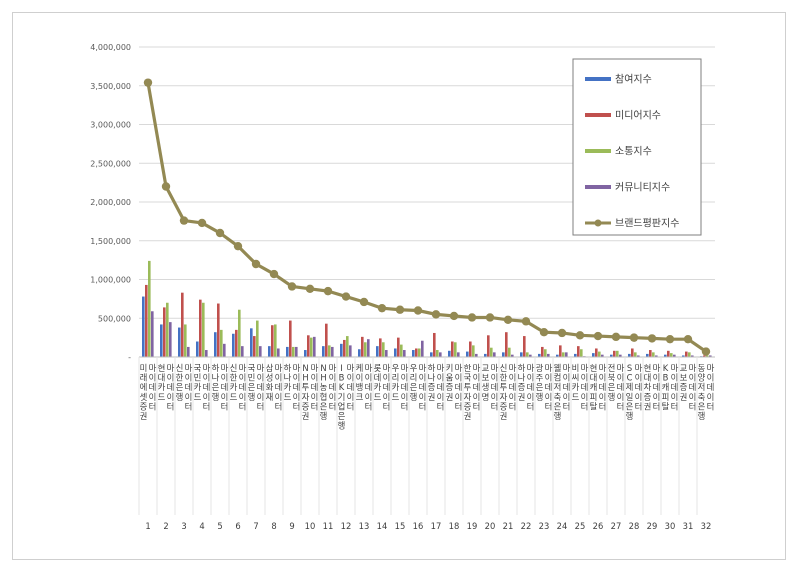  I want to click on x-category-char: H, so click(305, 378).